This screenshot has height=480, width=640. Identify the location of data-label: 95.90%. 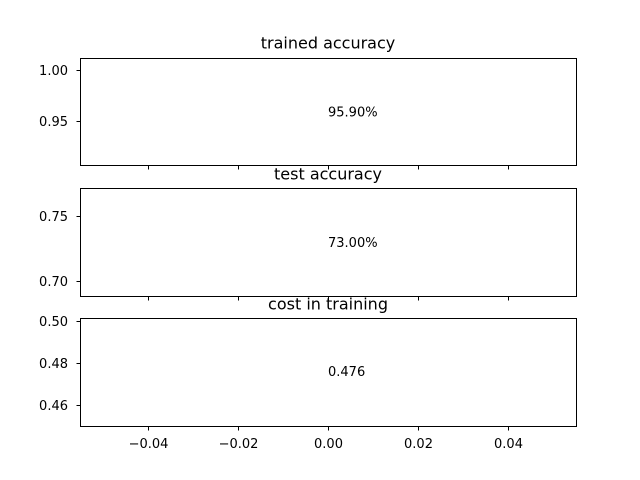
(353, 113).